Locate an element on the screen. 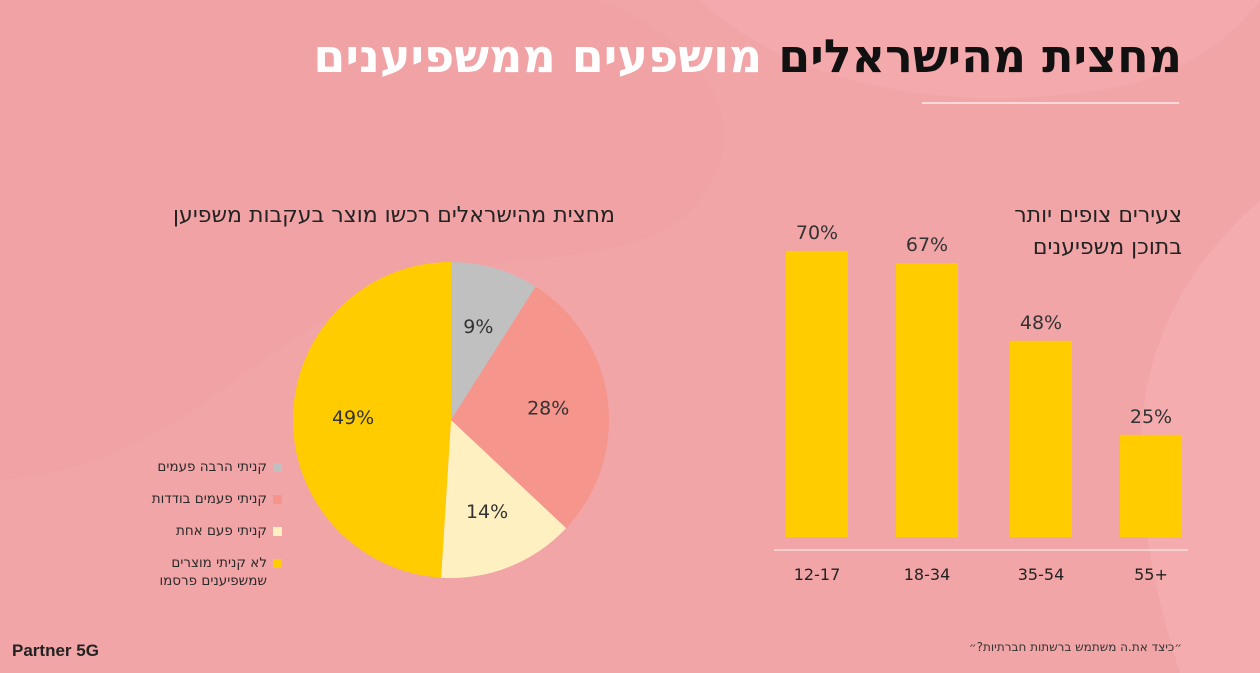 Image resolution: width=1260 pixels, height=673 pixels. title-rest: מושפעים ממשפיענים is located at coordinates (546, 56).